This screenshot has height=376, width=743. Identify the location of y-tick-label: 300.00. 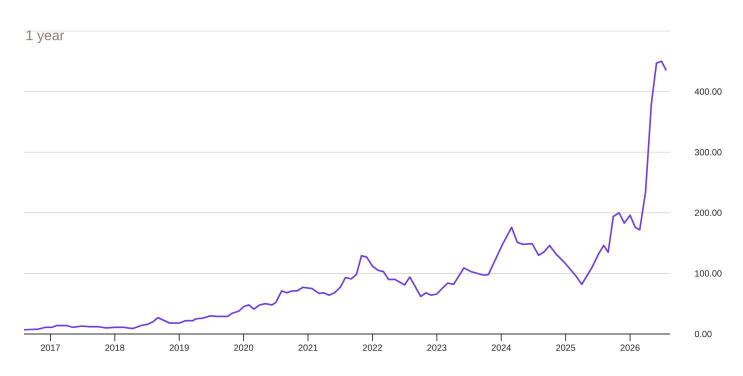
(708, 152).